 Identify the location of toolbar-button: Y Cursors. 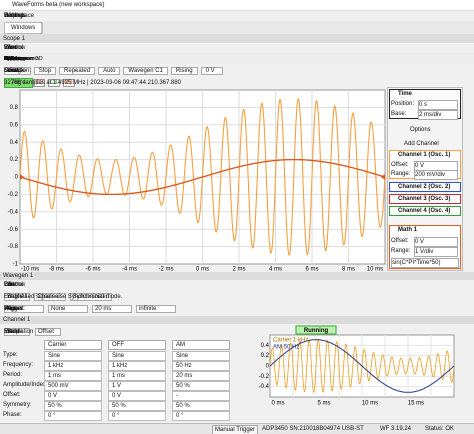
(16, 58).